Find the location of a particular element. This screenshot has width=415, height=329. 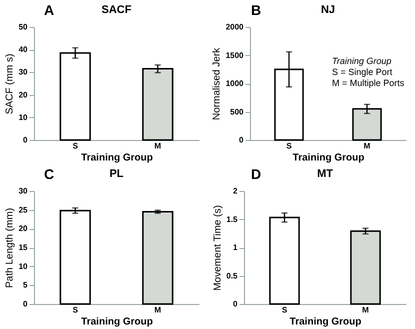

y-tick-label: 15 is located at coordinates (23, 247).